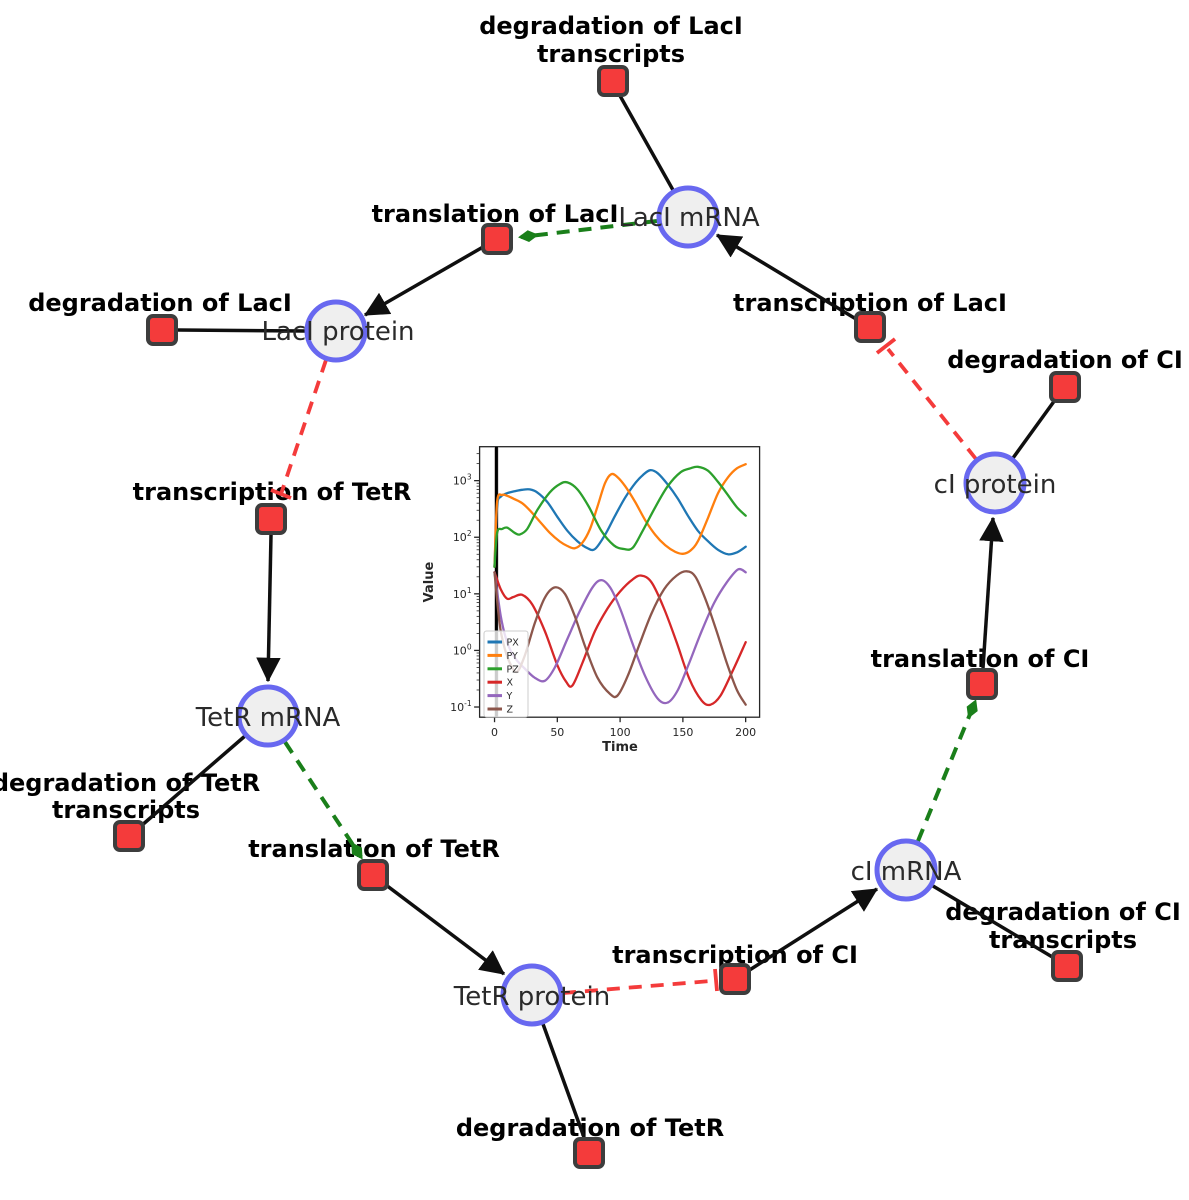 This screenshot has height=1200, width=1189. I want to click on inhibition-tbar-transcription-ci, so click(716, 980).